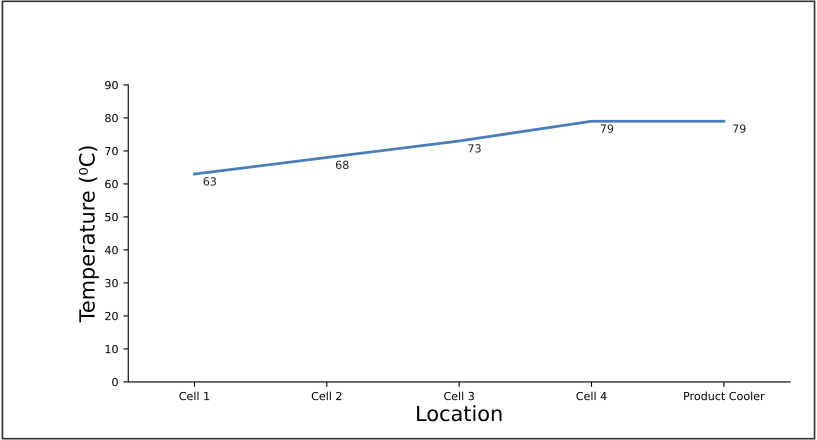  I want to click on x-tick-label: Cell 3, so click(459, 396).